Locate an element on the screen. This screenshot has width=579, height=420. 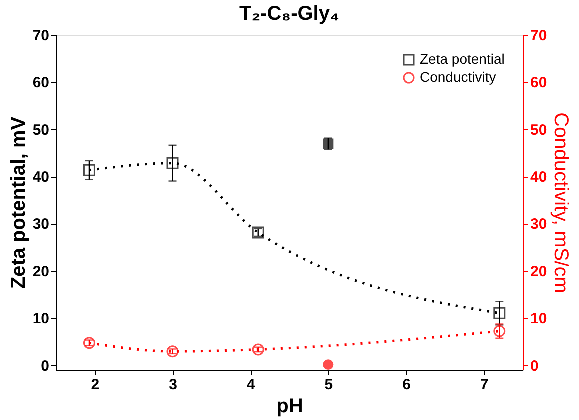
x-tick-label: 3 is located at coordinates (173, 385).